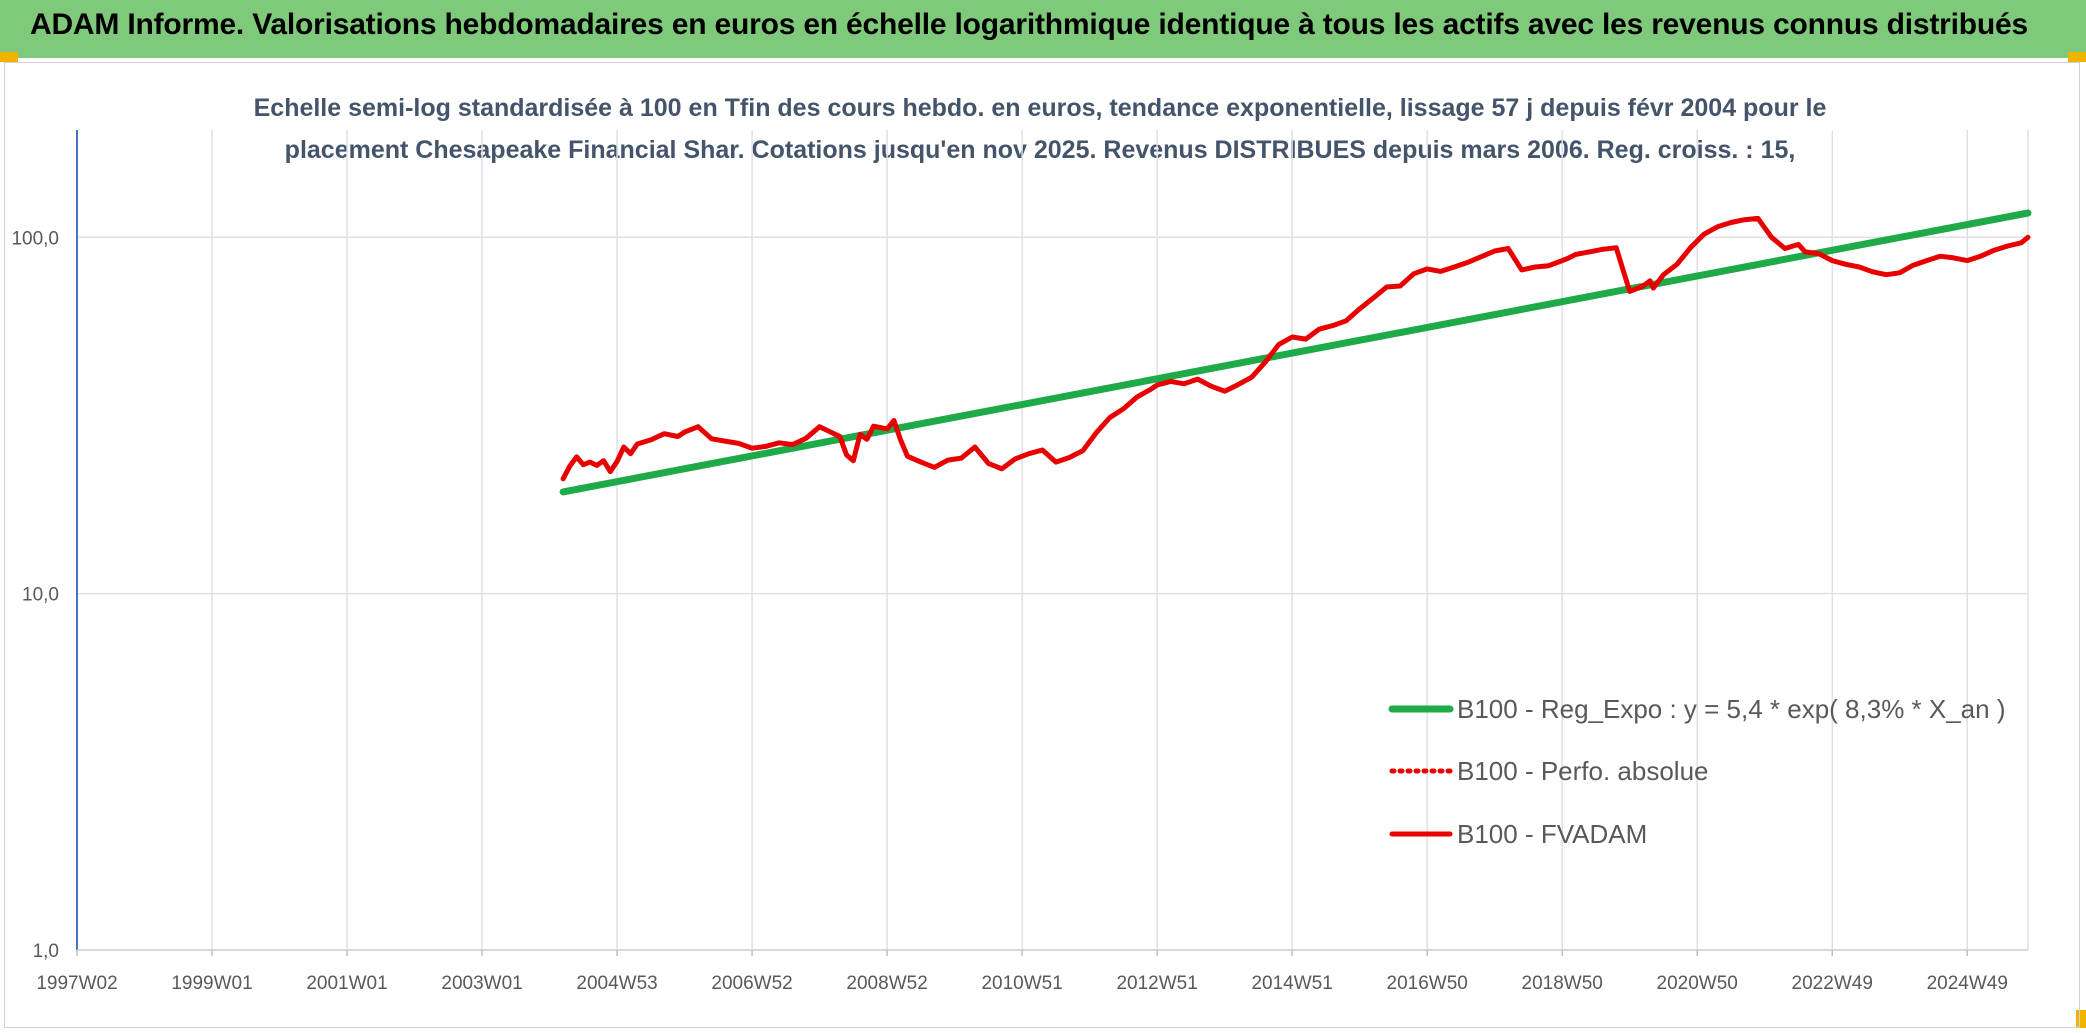 The image size is (2086, 1033). I want to click on legend-label: B100 - FVADAM, so click(1552, 834).